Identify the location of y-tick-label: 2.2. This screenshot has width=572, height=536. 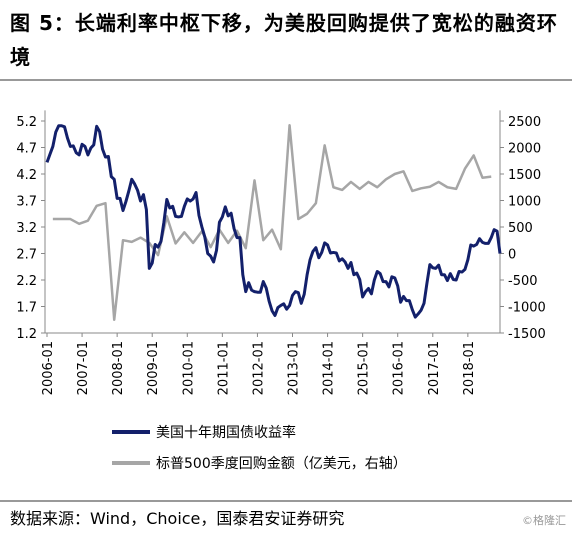
(26, 281).